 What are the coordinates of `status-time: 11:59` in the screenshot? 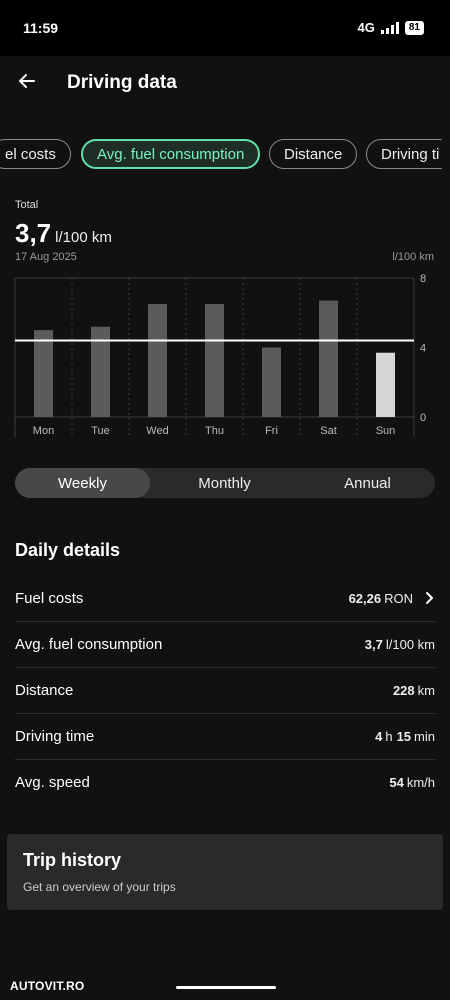 It's located at (41, 28).